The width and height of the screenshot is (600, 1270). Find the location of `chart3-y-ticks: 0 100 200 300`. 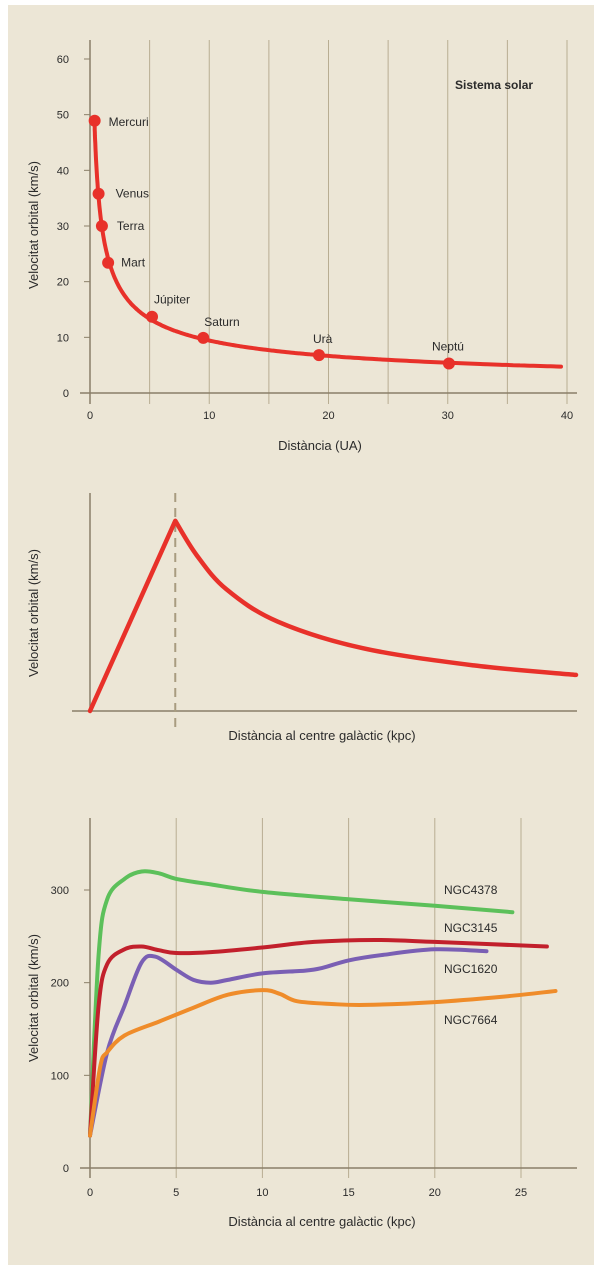

chart3-y-ticks: 0 100 200 300 is located at coordinates (70, 1030).